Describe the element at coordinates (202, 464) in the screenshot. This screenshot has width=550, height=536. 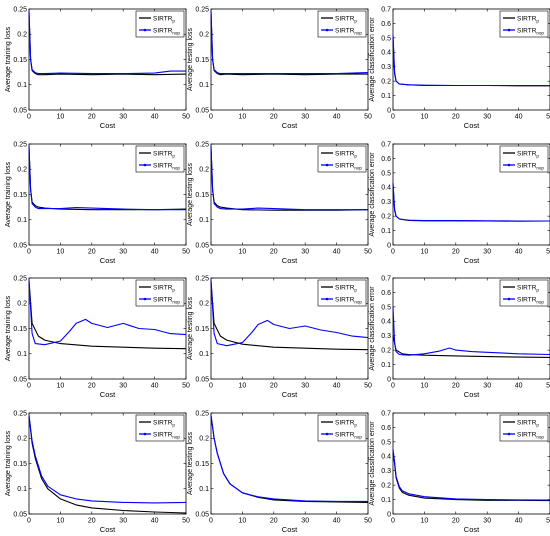
I see `y-tick-label: 0.15` at that location.